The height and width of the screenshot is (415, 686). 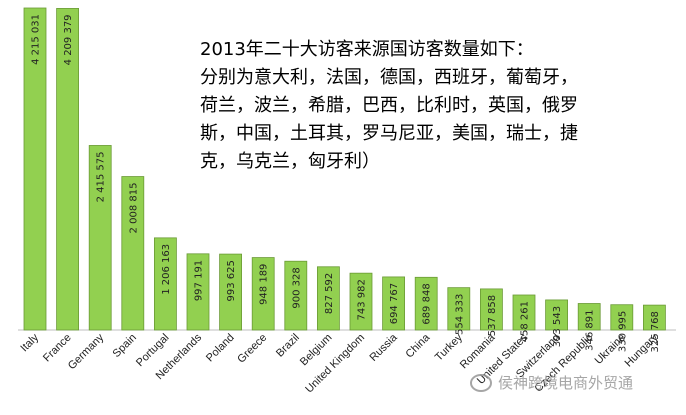 I want to click on bar-czech-republic, so click(x=589, y=317).